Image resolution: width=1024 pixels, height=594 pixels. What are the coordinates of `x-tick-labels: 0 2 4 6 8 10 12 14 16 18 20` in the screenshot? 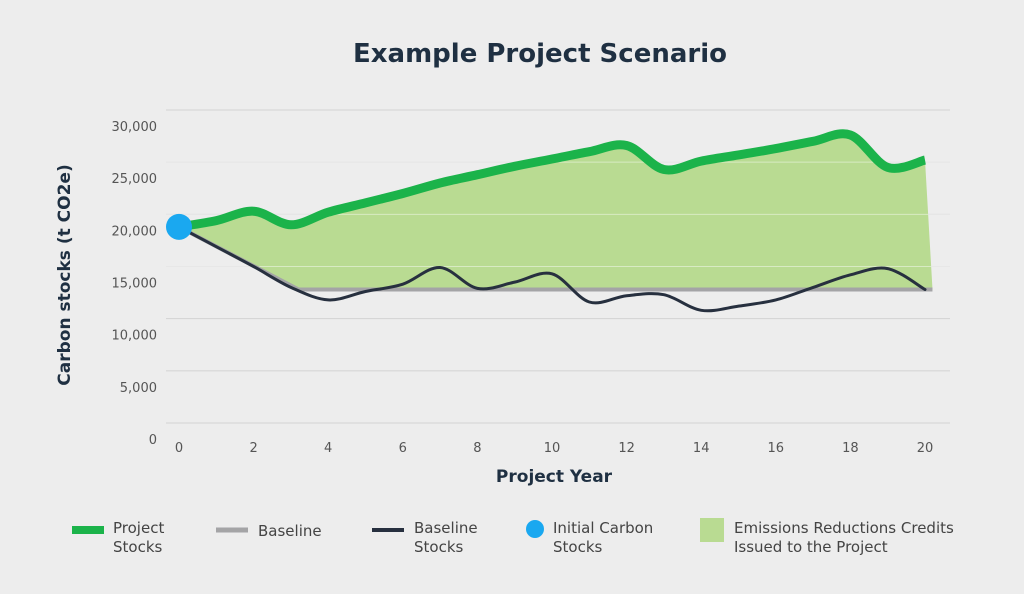 It's located at (554, 448).